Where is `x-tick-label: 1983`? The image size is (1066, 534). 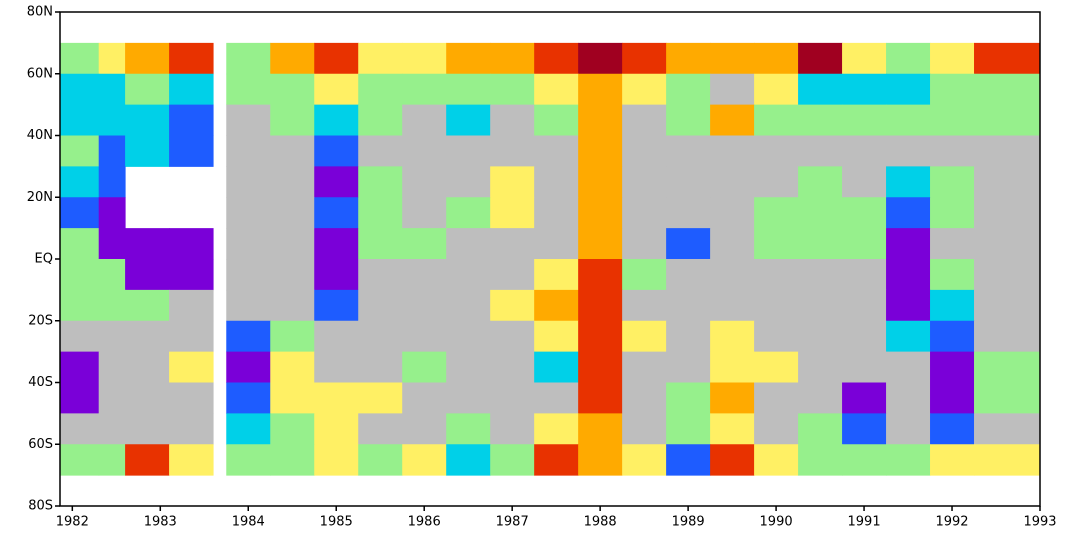 x-tick-label: 1983 is located at coordinates (160, 522).